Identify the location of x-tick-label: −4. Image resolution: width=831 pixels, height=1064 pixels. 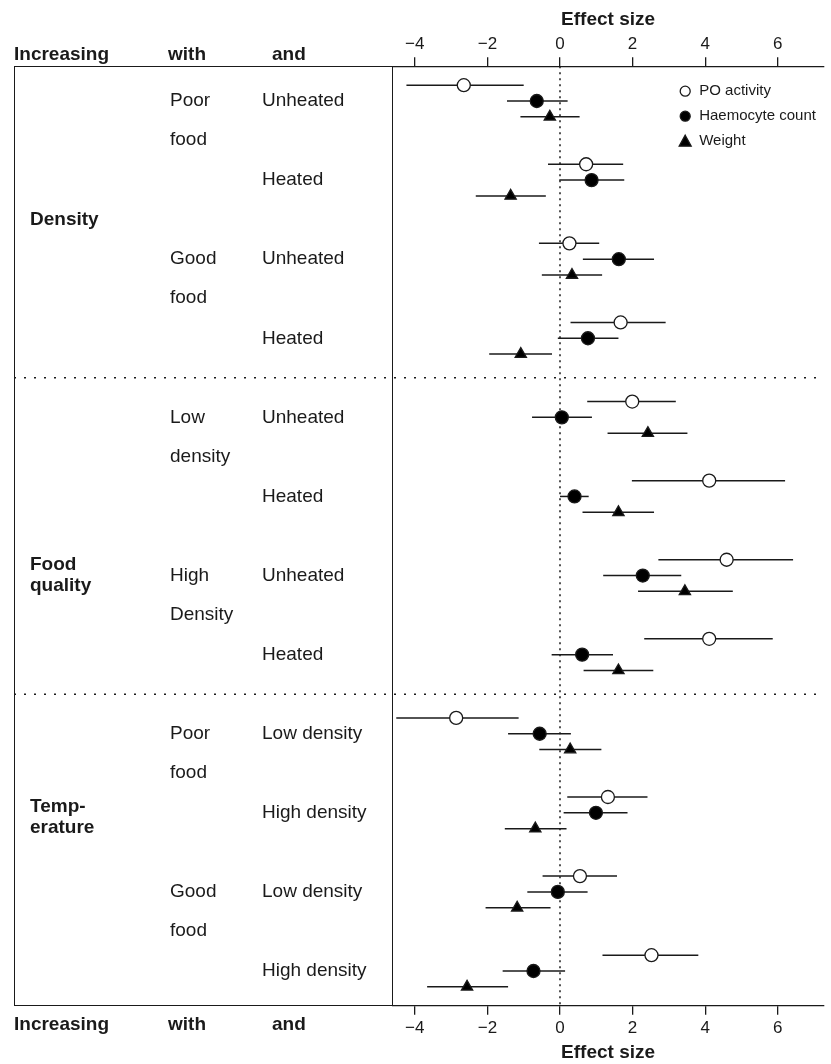
(415, 43).